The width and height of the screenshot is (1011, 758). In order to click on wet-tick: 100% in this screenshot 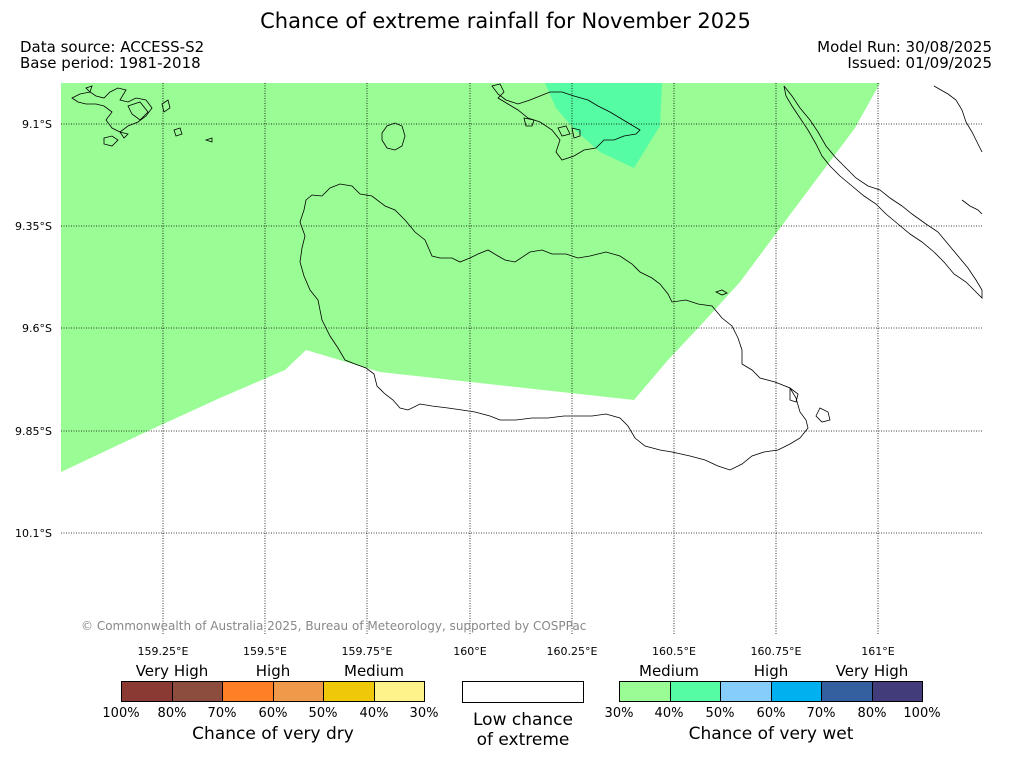, I will do `click(922, 713)`.